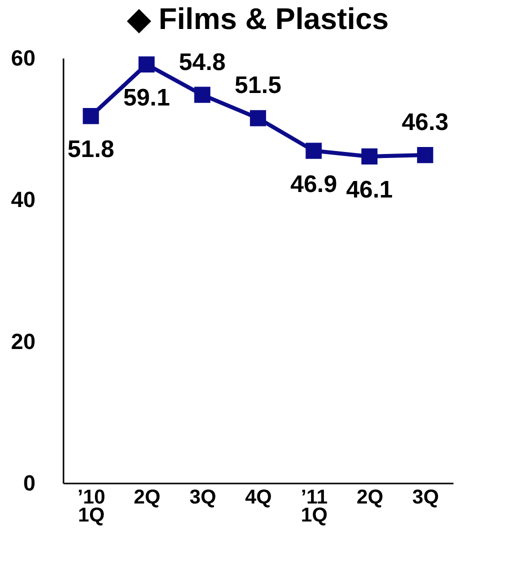 Image resolution: width=510 pixels, height=568 pixels. What do you see at coordinates (91, 506) in the screenshot?
I see `x-tick-label: ’10 1Q` at bounding box center [91, 506].